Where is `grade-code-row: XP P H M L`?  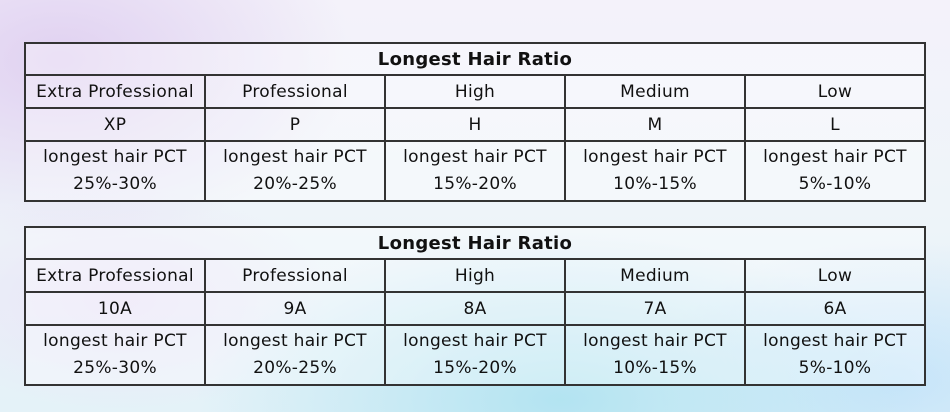
grade-code-row: XP P H M L is located at coordinates (475, 124).